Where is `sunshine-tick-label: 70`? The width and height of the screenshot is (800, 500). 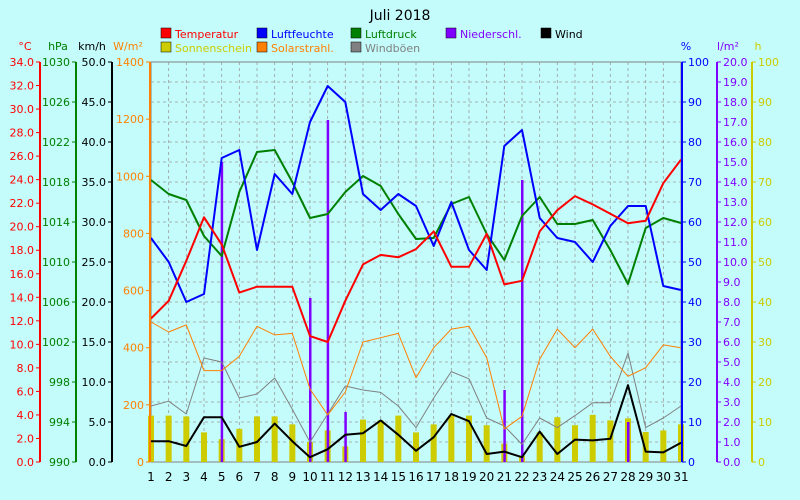 sunshine-tick-label: 70 is located at coordinates (765, 182).